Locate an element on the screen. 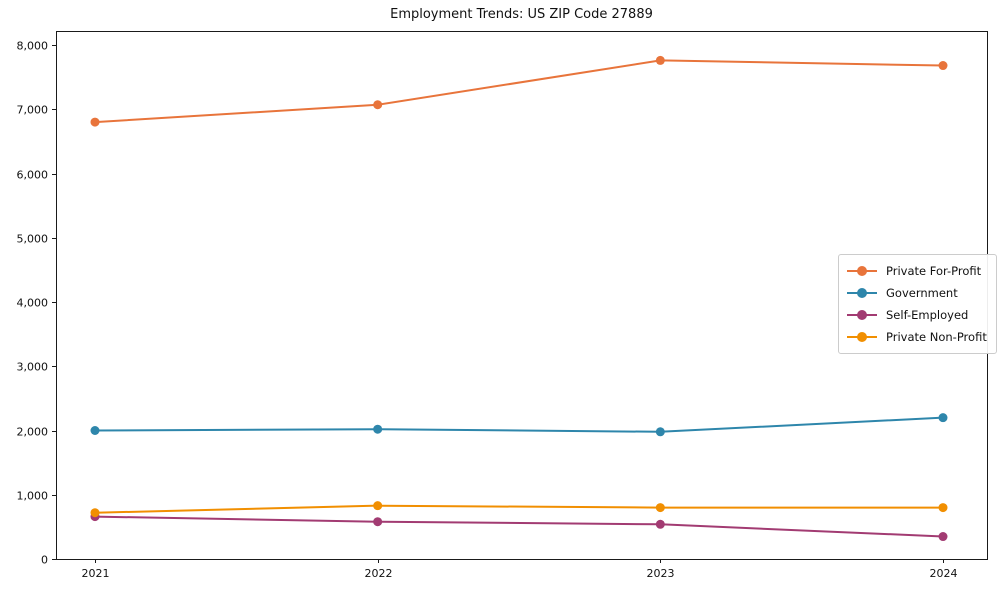 The height and width of the screenshot is (600, 1000). x-tick-label: 2022 is located at coordinates (379, 573).